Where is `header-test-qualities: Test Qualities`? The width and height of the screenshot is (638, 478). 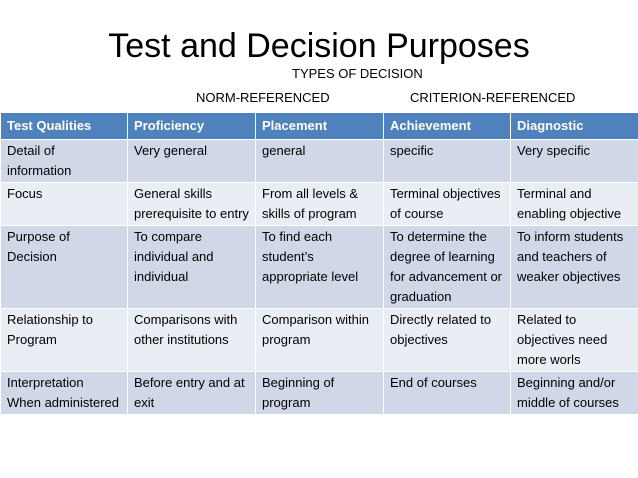 header-test-qualities: Test Qualities is located at coordinates (64, 126).